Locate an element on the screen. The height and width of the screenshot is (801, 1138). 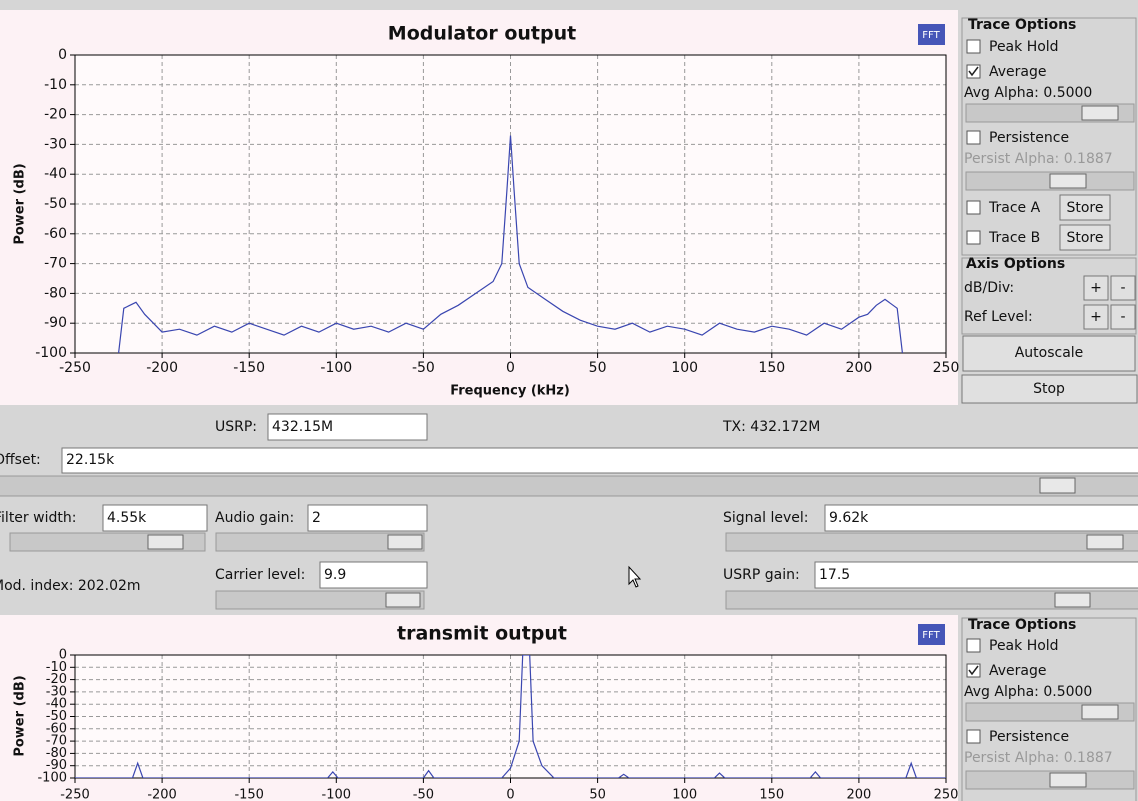
field-label: USRP gain: is located at coordinates (761, 575).